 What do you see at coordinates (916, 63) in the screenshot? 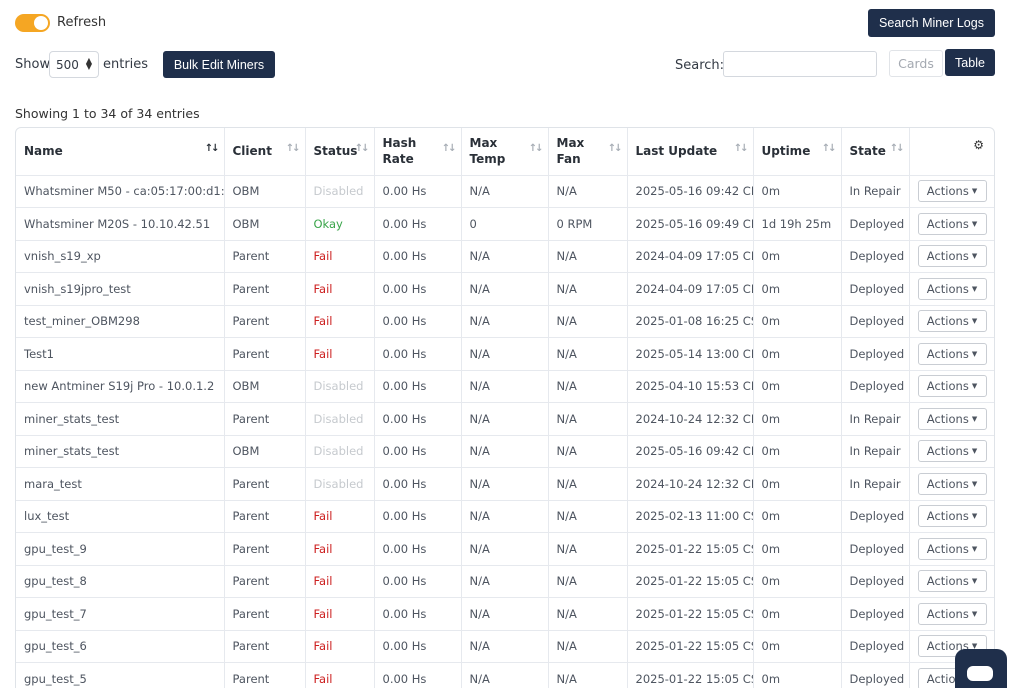
I see `cards-view-button: Cards` at bounding box center [916, 63].